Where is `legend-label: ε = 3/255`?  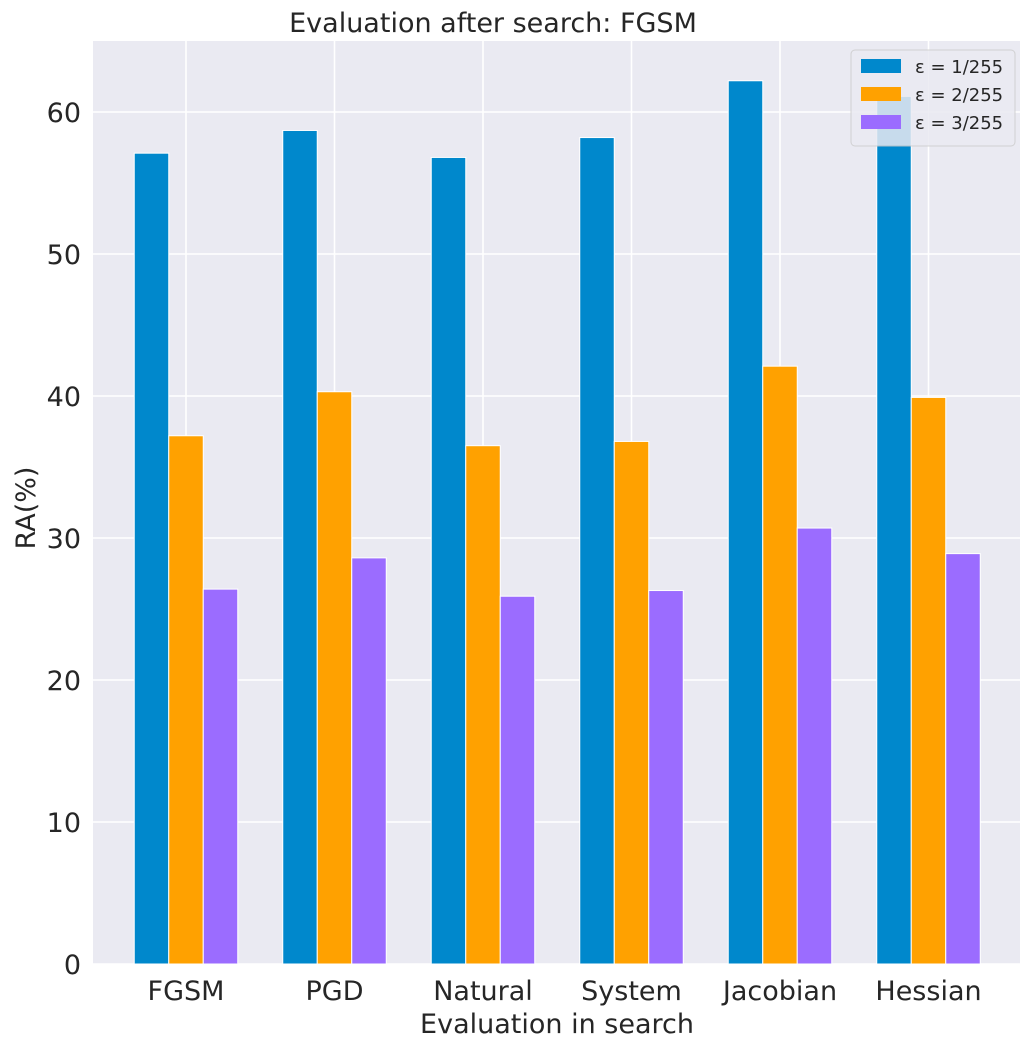
legend-label: ε = 3/255 is located at coordinates (959, 123).